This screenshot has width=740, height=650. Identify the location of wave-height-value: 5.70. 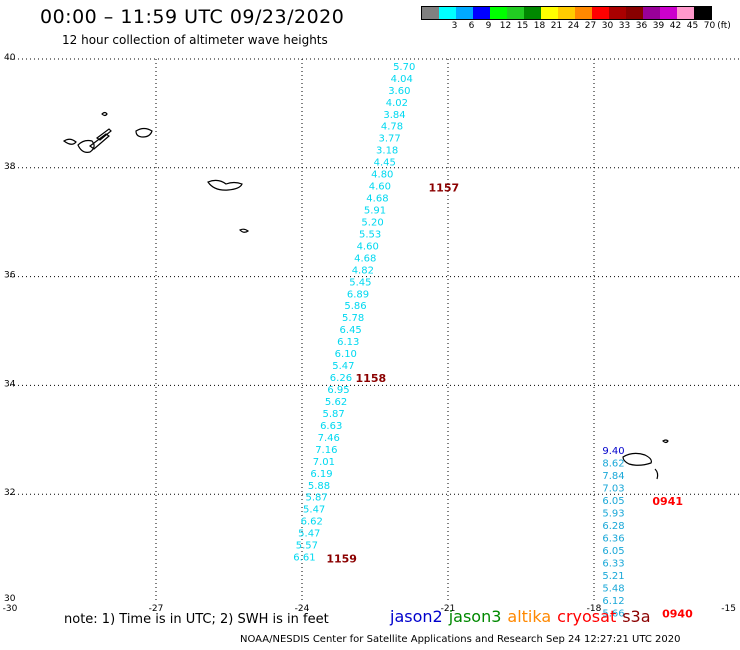
(404, 67).